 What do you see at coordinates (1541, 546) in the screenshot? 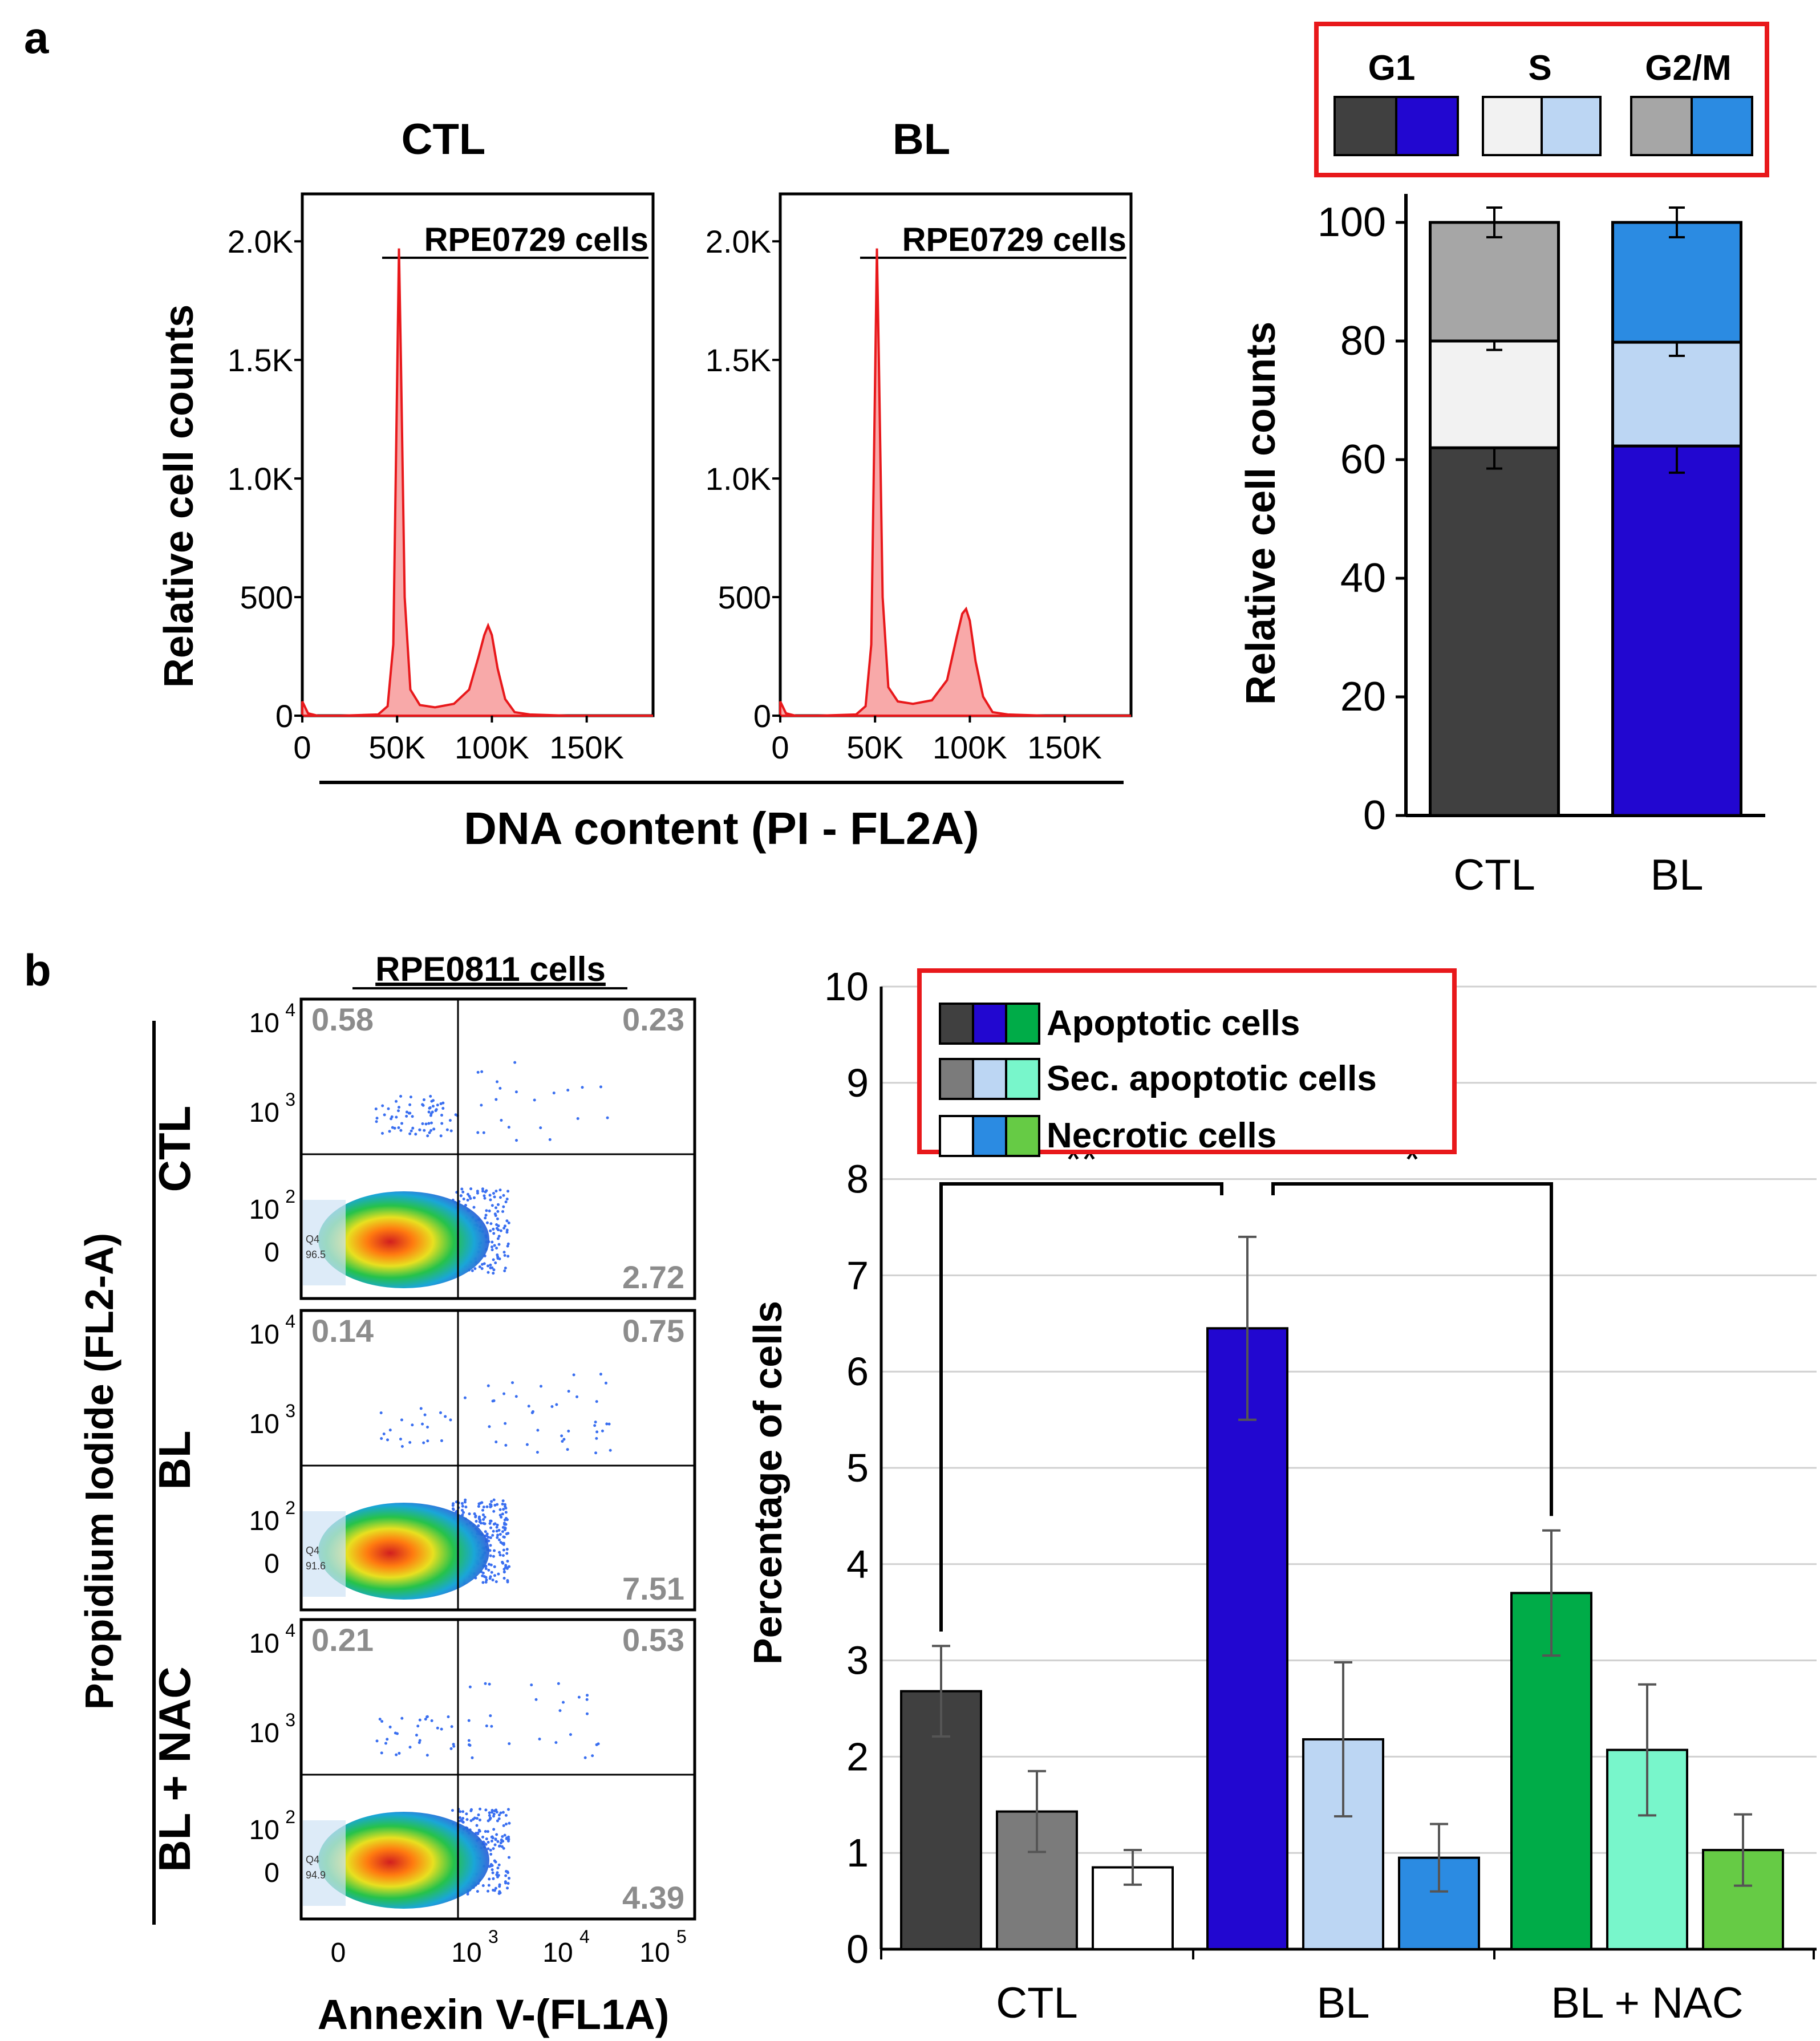
I see `cell-cycle-stacked-bar-chart: 0 20 40 60 80 100 CTL BL` at bounding box center [1541, 546].